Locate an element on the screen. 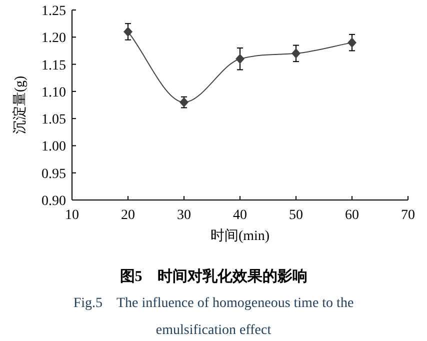 The height and width of the screenshot is (341, 427). y-tick-label: 0.95 is located at coordinates (54, 174).